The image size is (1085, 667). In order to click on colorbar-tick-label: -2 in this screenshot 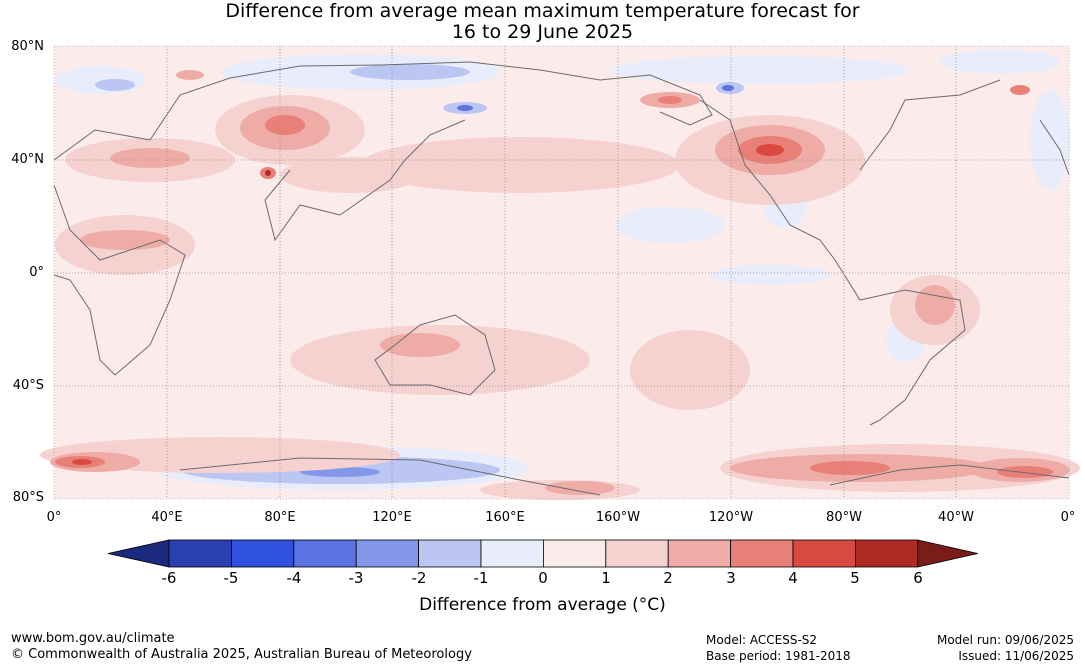, I will do `click(419, 578)`.